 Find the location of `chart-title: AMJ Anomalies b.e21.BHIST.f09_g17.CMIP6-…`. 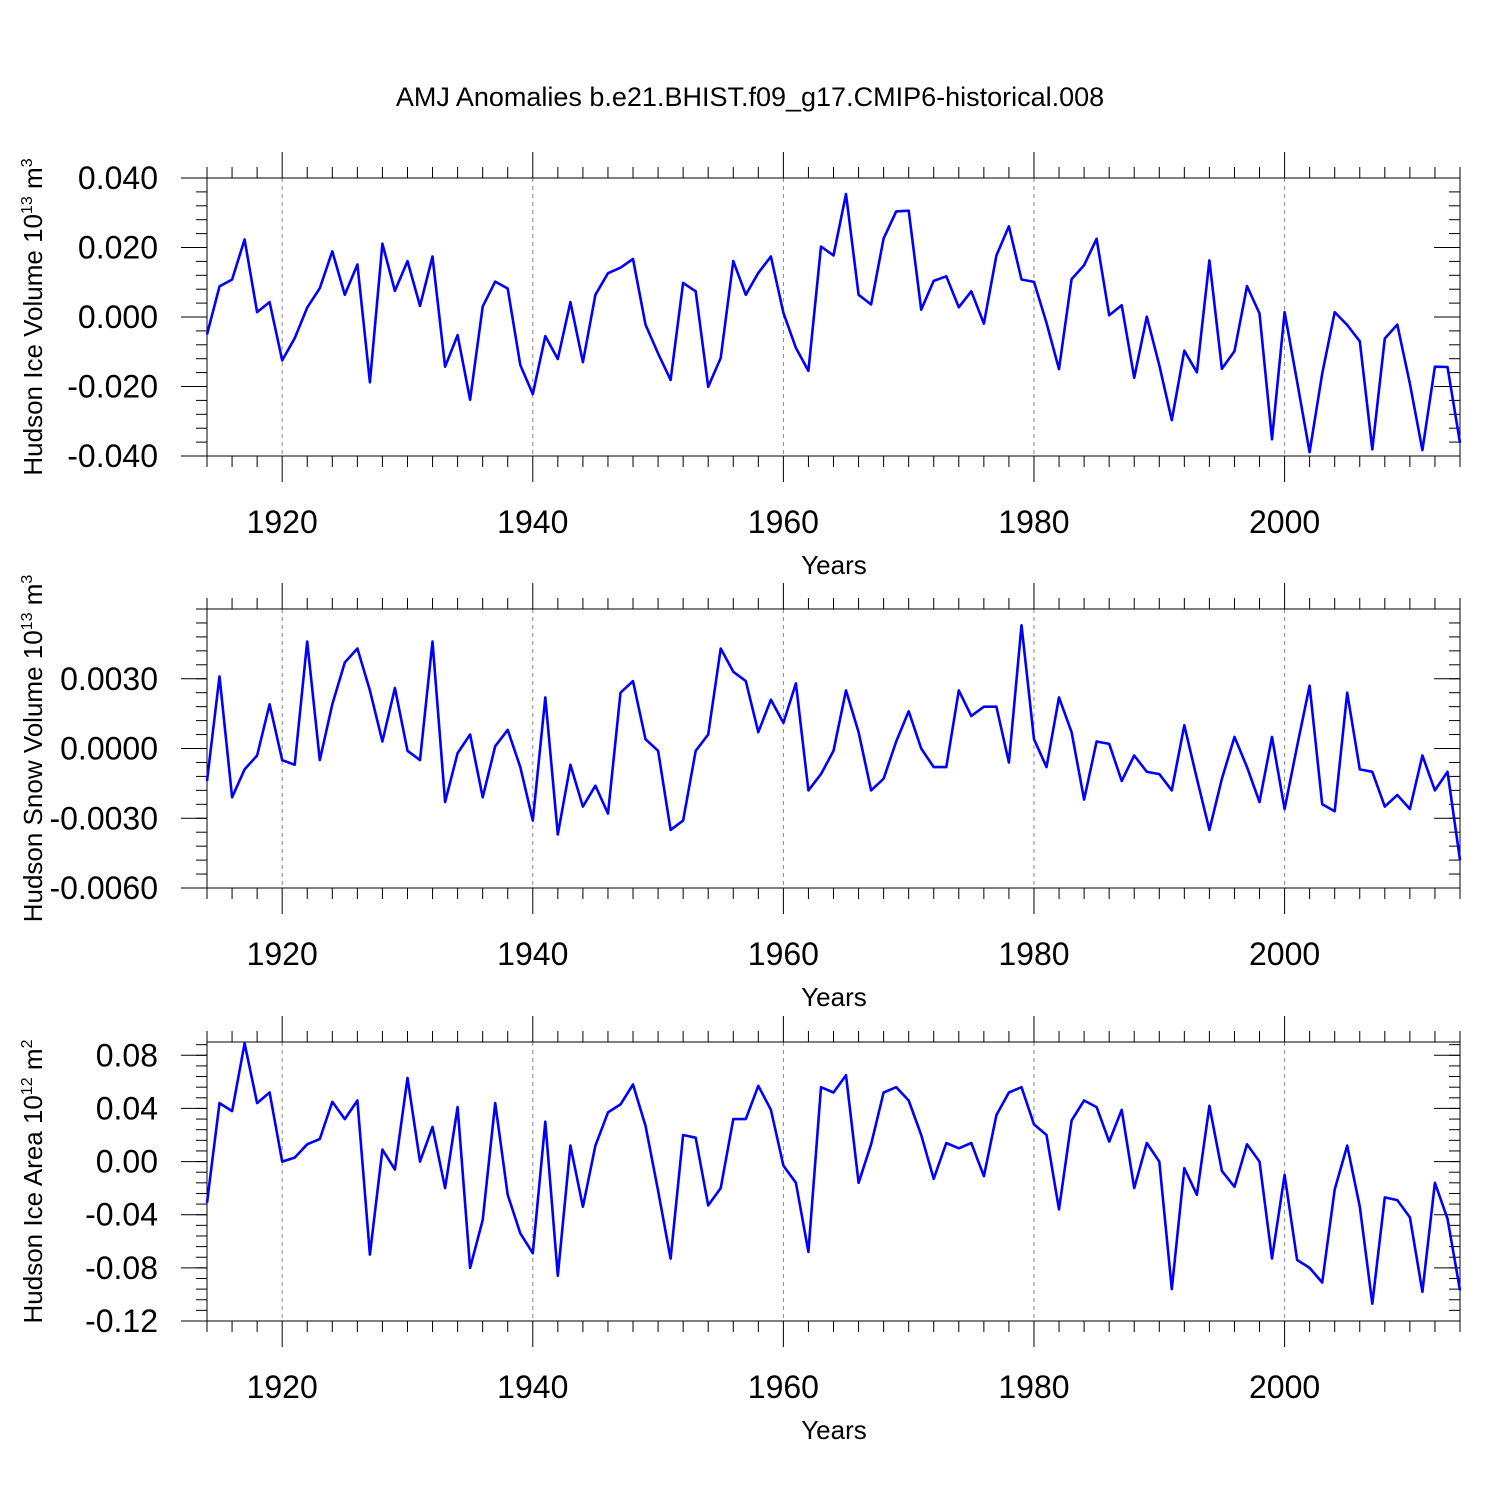

chart-title: AMJ Anomalies b.e21.BHIST.f09_g17.CMIP6-… is located at coordinates (750, 97).